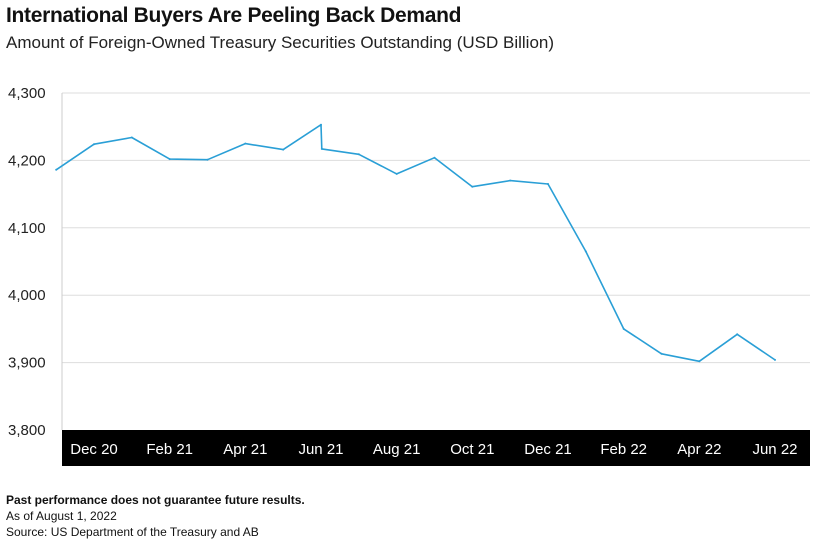  I want to click on x-tick-label: Aug 21, so click(397, 449).